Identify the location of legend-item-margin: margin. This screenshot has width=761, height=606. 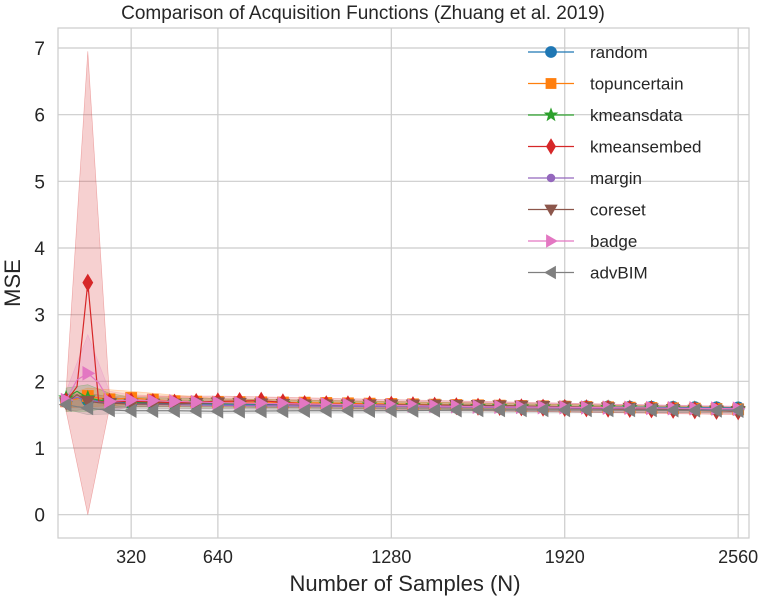
(585, 178).